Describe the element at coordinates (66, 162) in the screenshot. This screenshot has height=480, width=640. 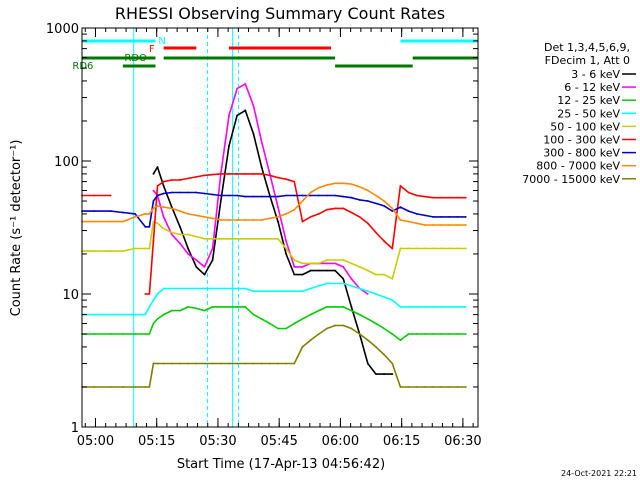
I see `y-tick-label-2: 100` at that location.